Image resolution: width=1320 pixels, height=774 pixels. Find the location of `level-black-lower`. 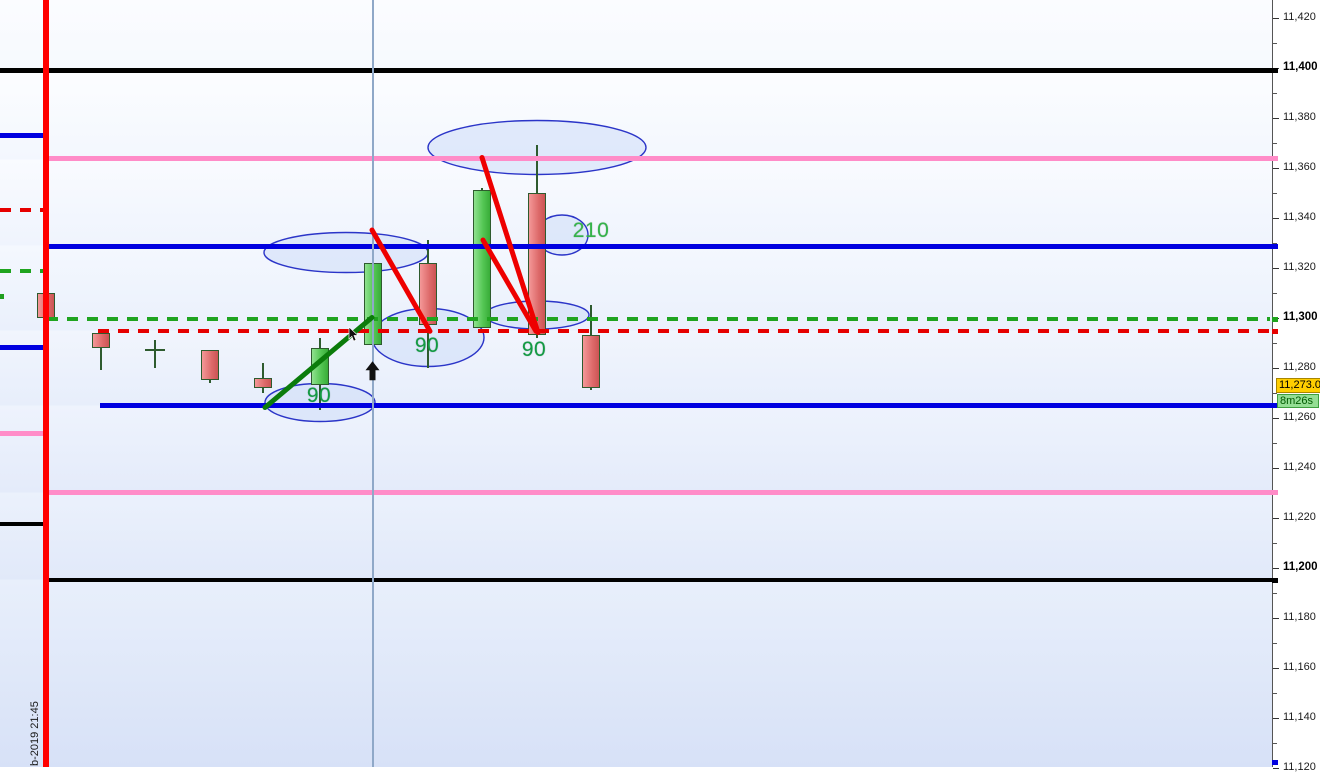

level-black-lower is located at coordinates (659, 580).